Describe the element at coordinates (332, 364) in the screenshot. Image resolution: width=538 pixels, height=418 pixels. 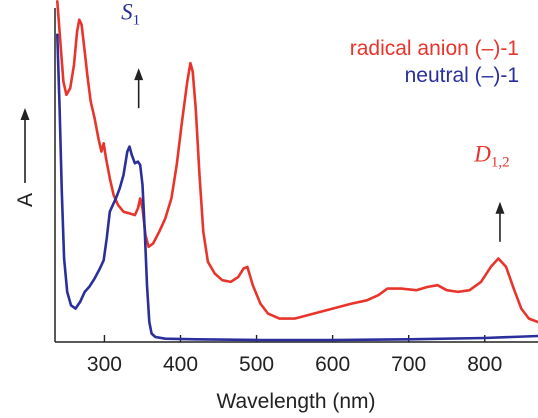
I see `x-tick-label-600: 600` at that location.